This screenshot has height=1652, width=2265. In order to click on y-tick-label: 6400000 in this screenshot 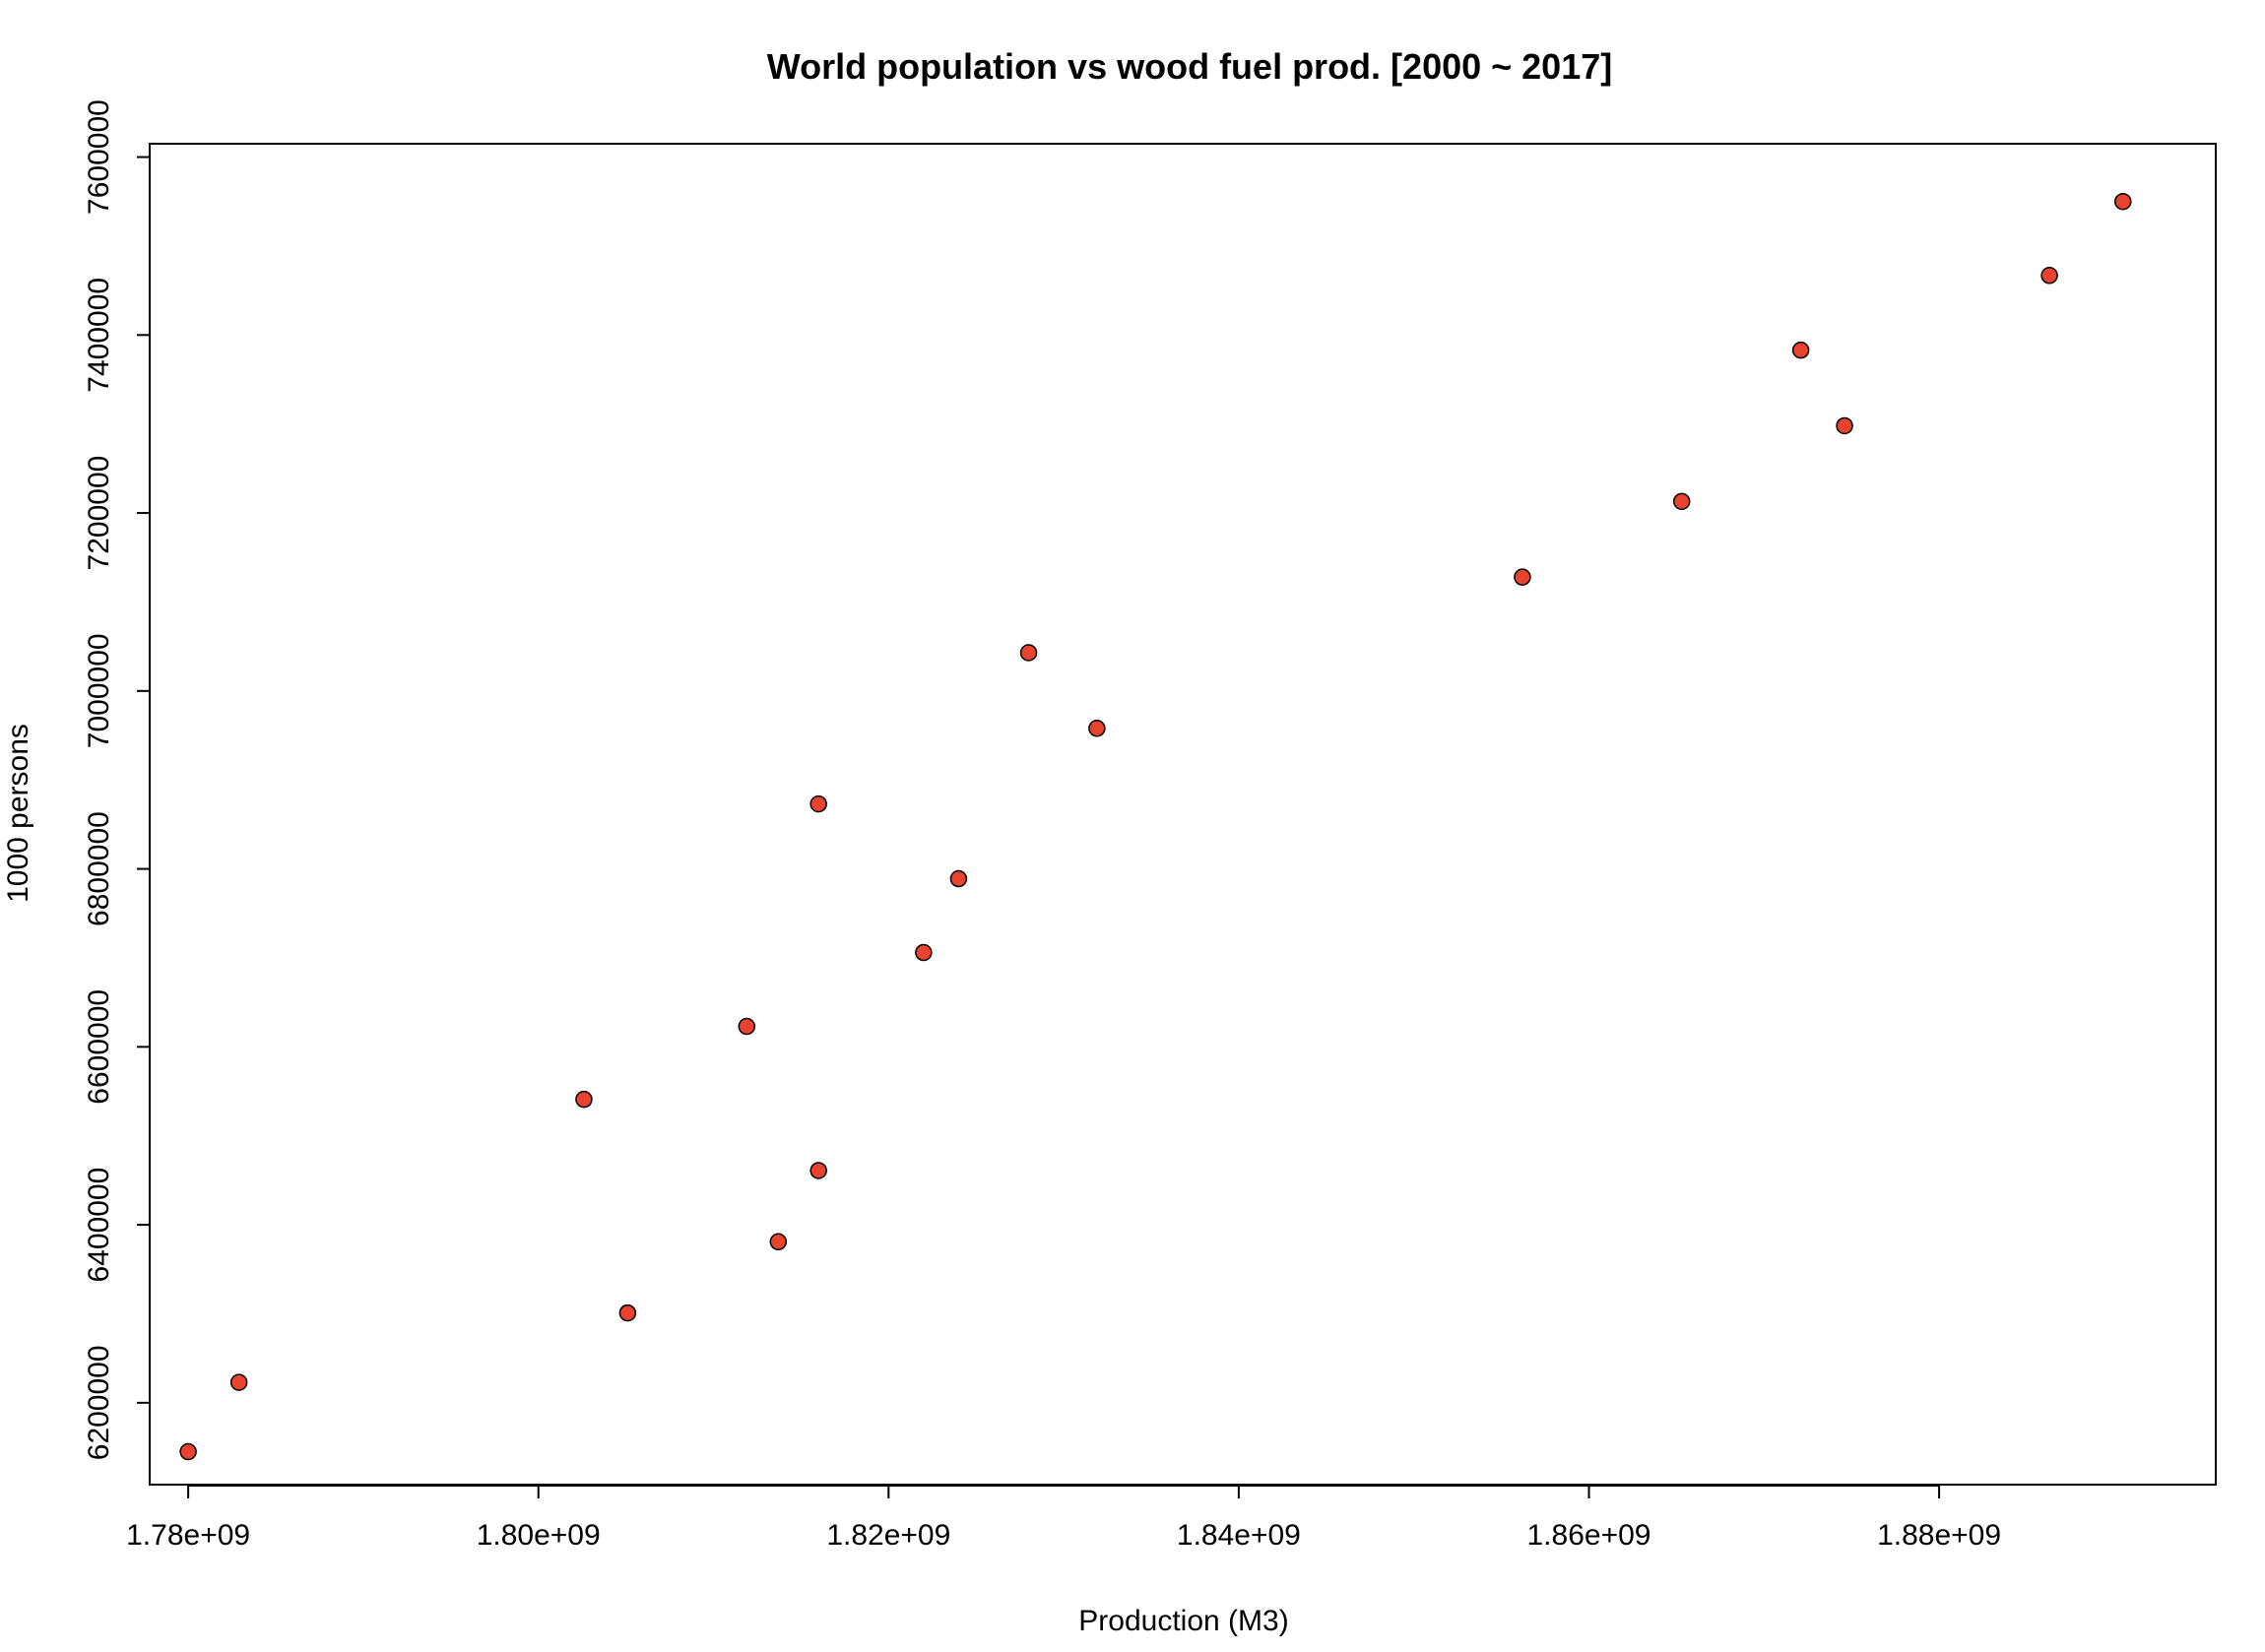, I will do `click(99, 1226)`.